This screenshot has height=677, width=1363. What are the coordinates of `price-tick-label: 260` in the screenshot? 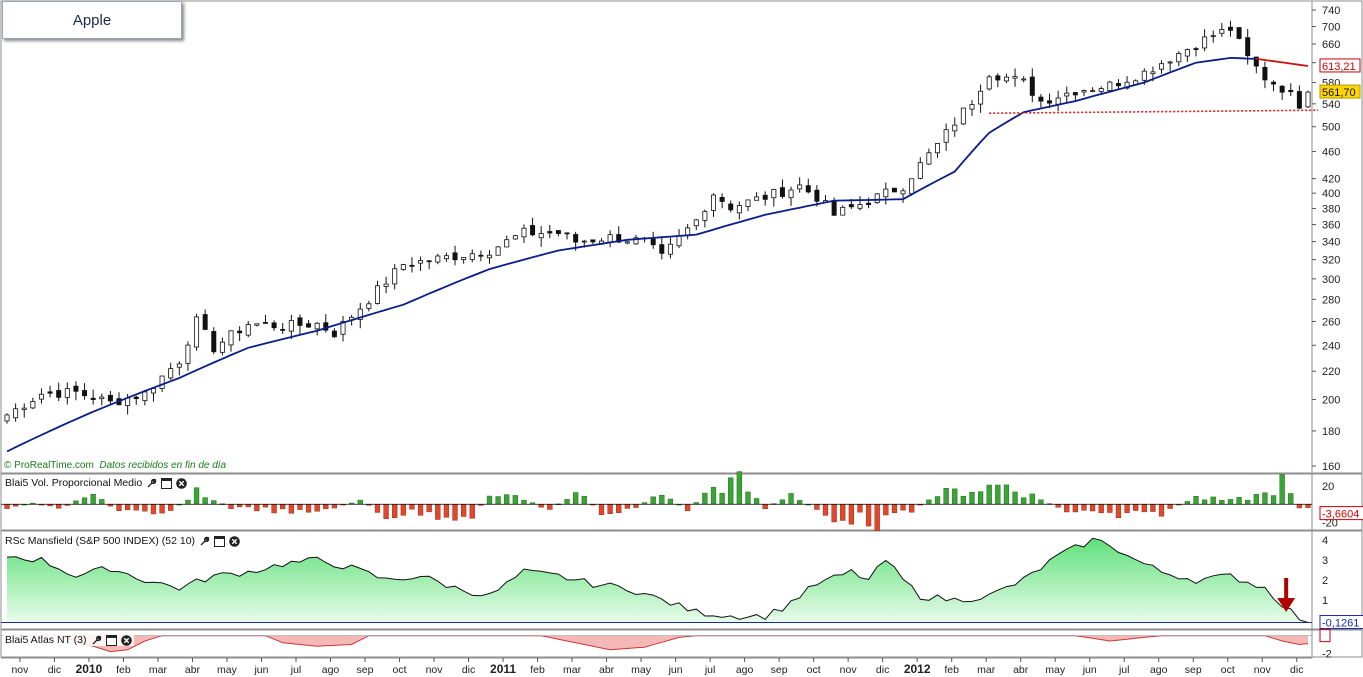 It's located at (1331, 322).